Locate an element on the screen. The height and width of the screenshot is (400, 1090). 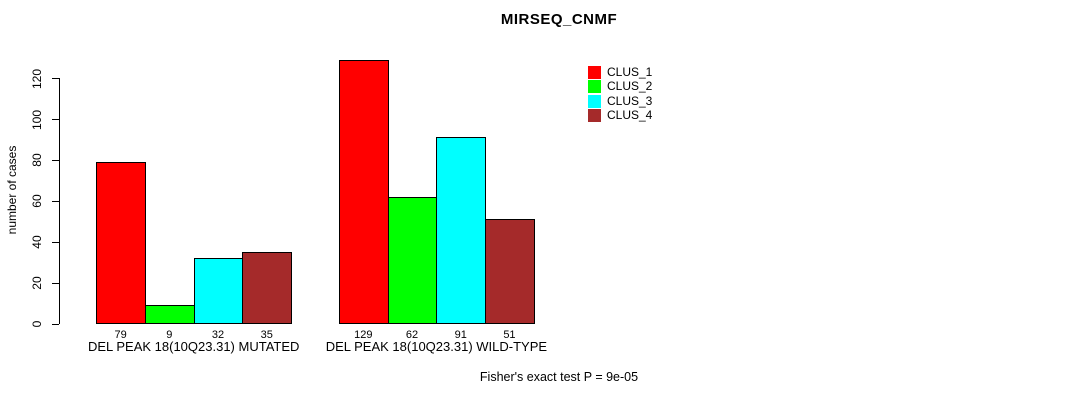
fisher-test-annotation: Fisher's exact test P = 9e-05 is located at coordinates (559, 377).